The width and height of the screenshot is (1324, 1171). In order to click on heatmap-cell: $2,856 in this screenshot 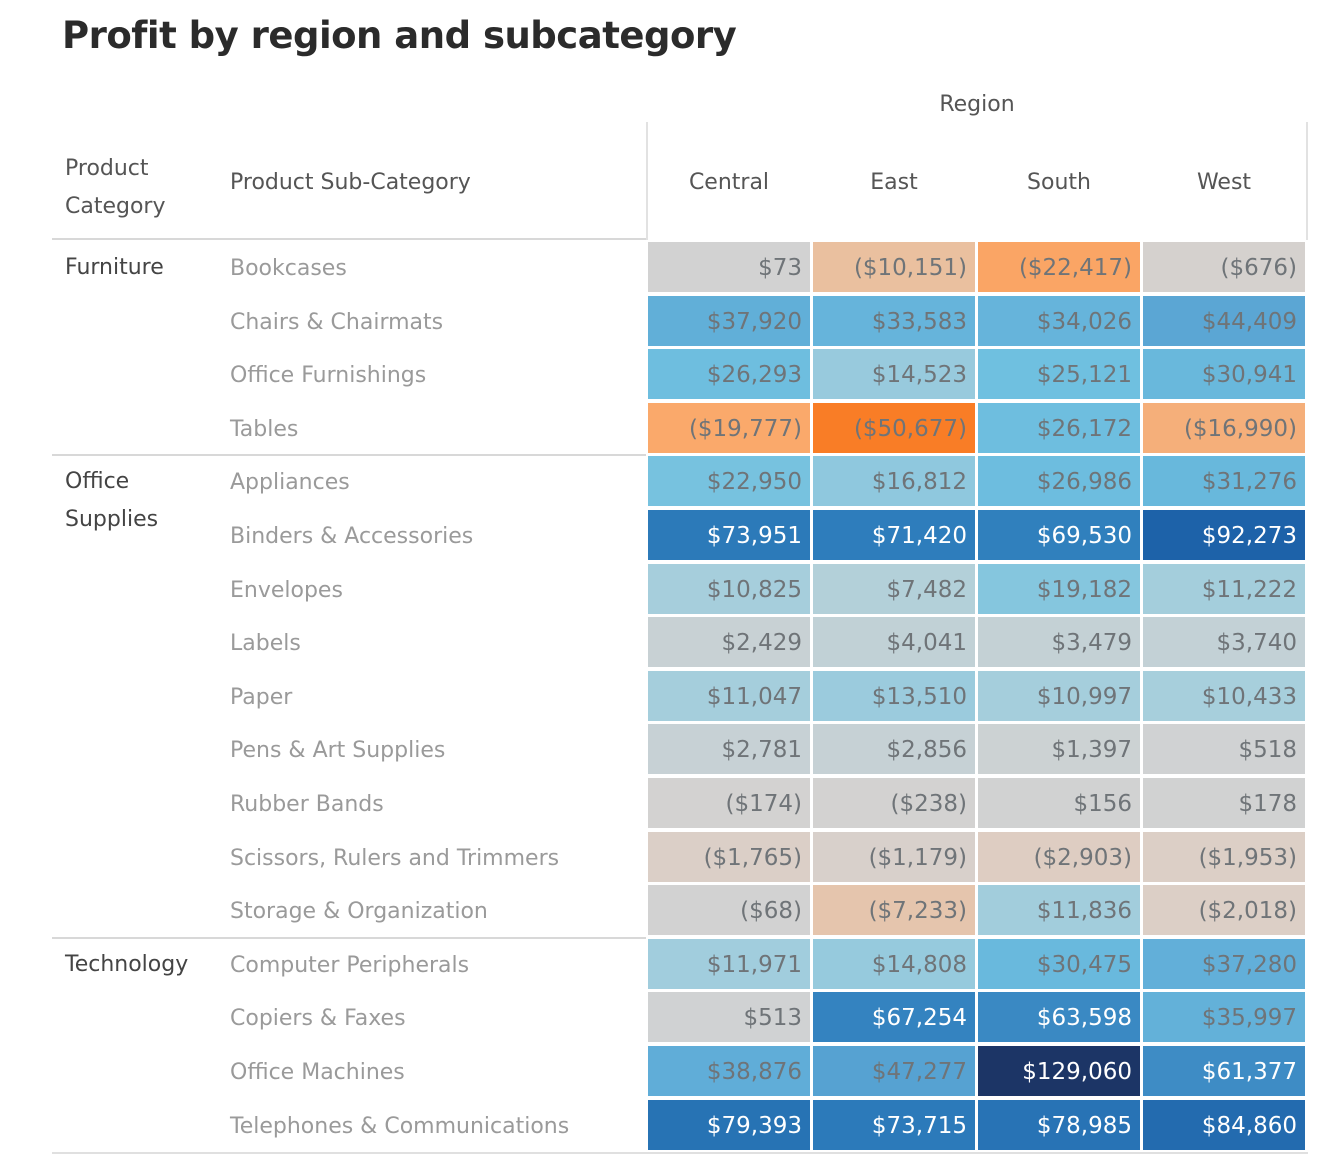, I will do `click(894, 749)`.